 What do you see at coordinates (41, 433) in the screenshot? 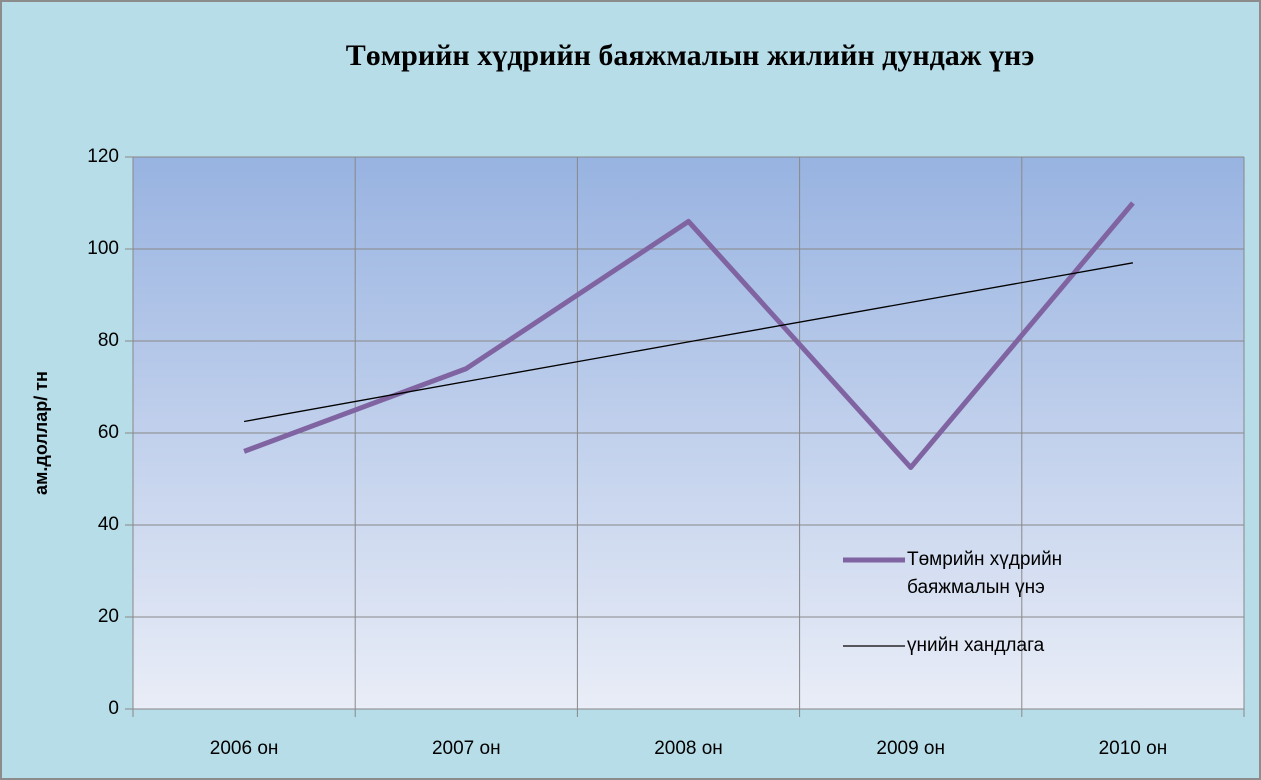
I see `y-axis-label: ам.доллар/ тн` at bounding box center [41, 433].